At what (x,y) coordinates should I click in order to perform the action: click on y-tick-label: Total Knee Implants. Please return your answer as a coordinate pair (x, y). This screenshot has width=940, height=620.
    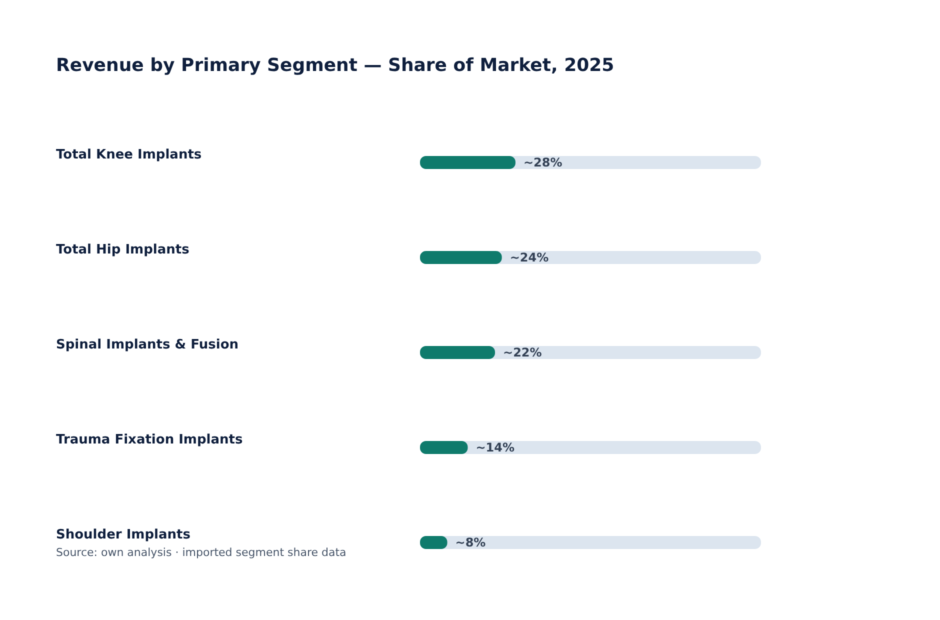
    Looking at the image, I should click on (129, 155).